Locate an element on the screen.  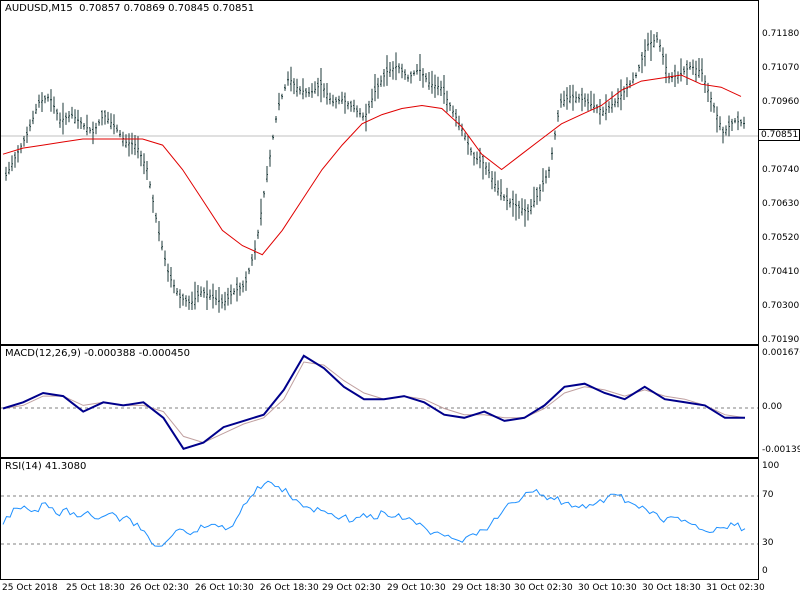
time-axis-label: 25 Oct 2018 is located at coordinates (30, 588).